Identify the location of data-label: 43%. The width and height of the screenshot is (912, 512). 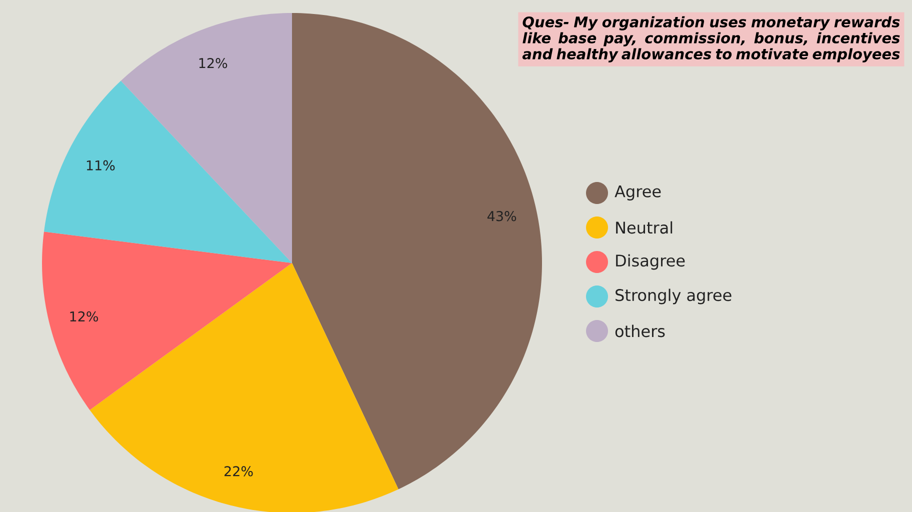
(501, 216).